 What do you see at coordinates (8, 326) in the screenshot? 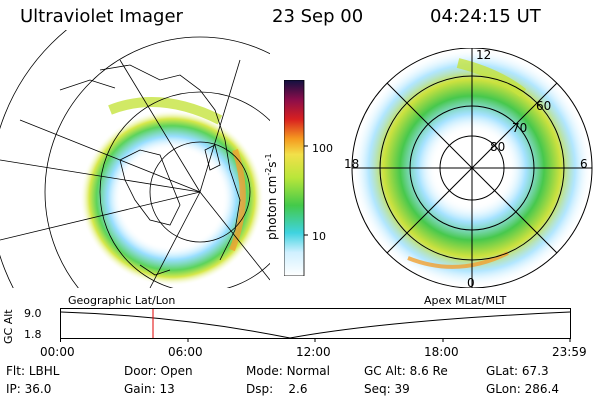
I see `altitude-axis-label: GC Alt` at bounding box center [8, 326].